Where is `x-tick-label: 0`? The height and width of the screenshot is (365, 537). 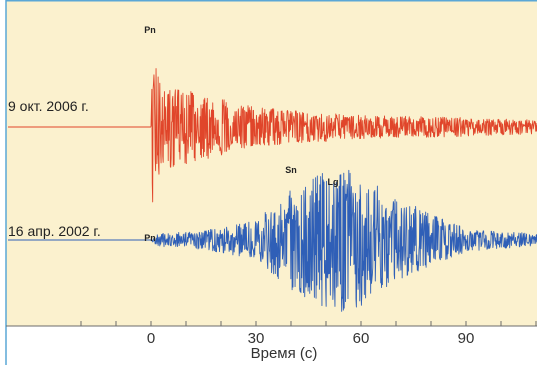 x-tick-label: 0 is located at coordinates (151, 338).